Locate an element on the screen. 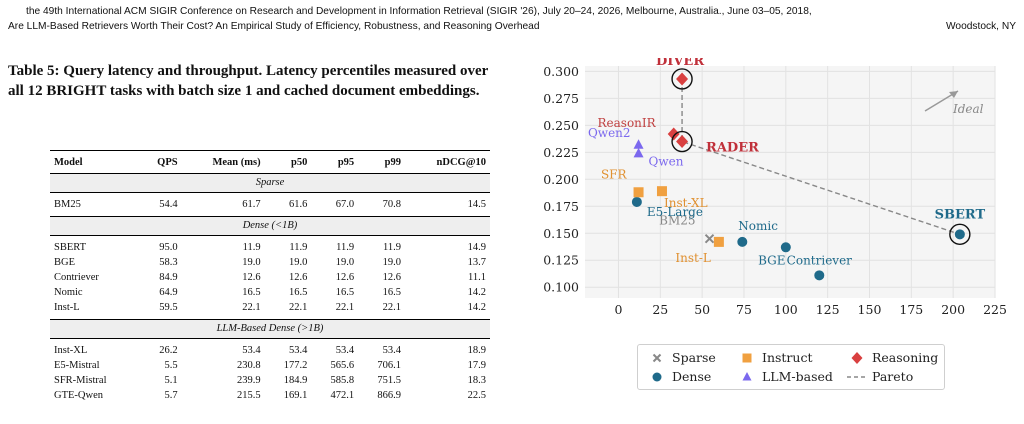  point-label: Inst-L is located at coordinates (693, 258).